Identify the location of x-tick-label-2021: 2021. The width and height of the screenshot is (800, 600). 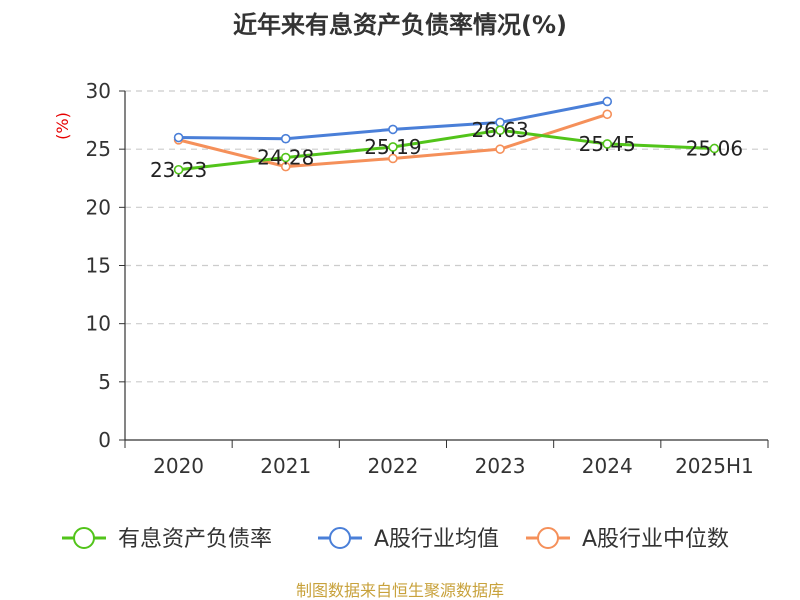
(285, 466).